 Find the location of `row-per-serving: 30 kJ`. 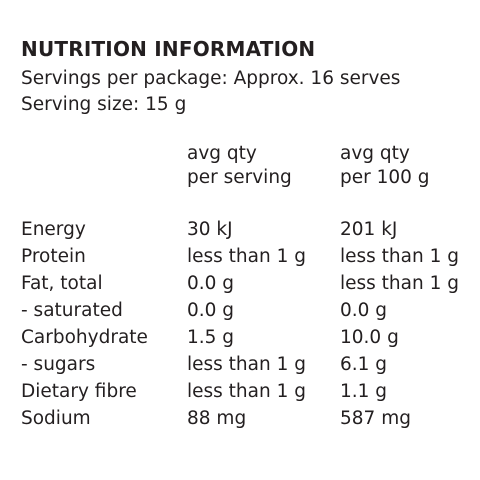

row-per-serving: 30 kJ is located at coordinates (210, 229).